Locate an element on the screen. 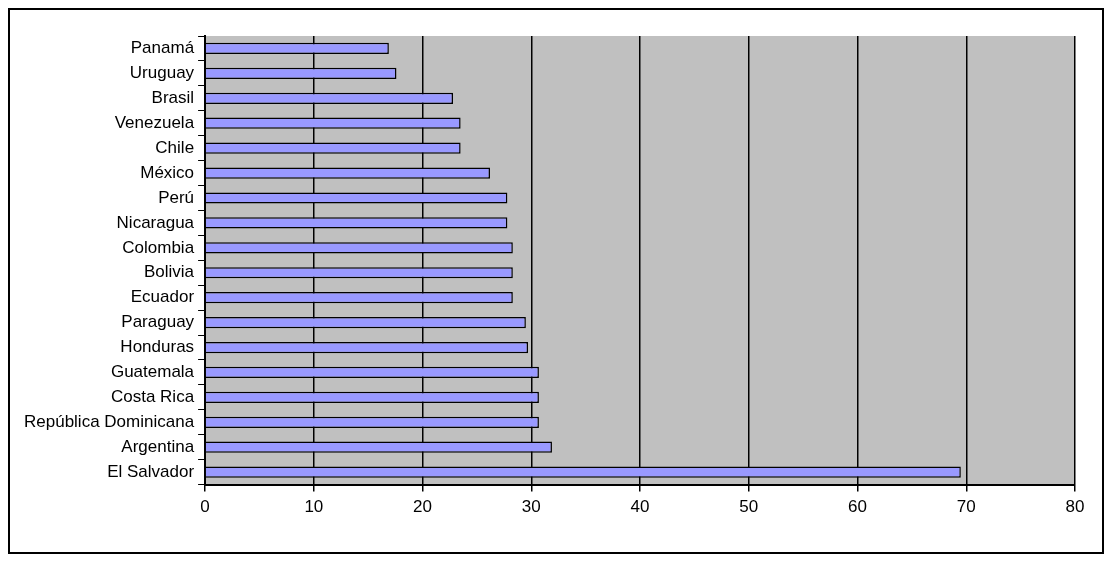 The width and height of the screenshot is (1115, 564). y-tick-label: Uruguay is located at coordinates (162, 73).